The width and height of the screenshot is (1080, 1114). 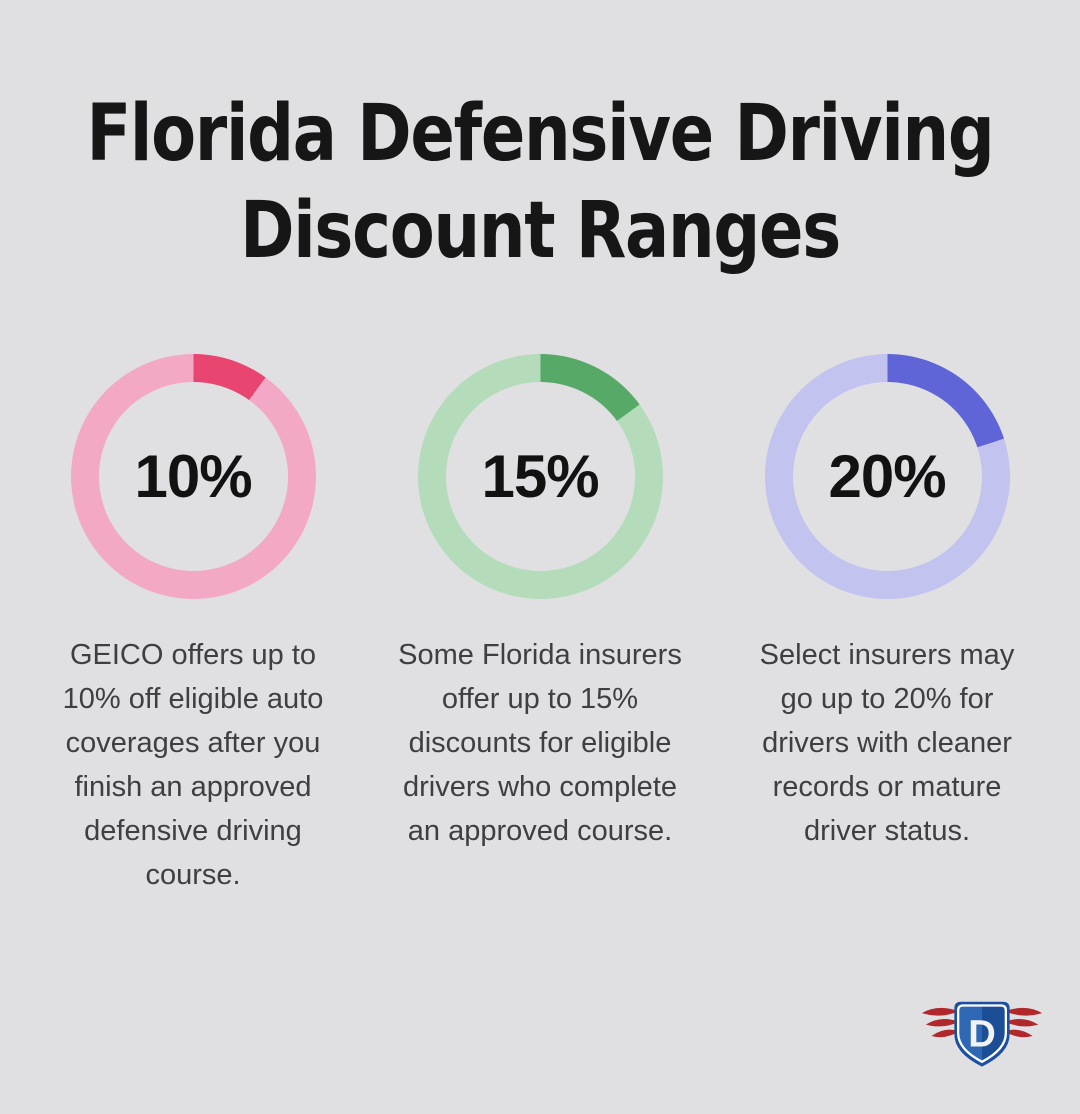 I want to click on page-title-line1: Florida Defensive Driving, so click(x=540, y=134).